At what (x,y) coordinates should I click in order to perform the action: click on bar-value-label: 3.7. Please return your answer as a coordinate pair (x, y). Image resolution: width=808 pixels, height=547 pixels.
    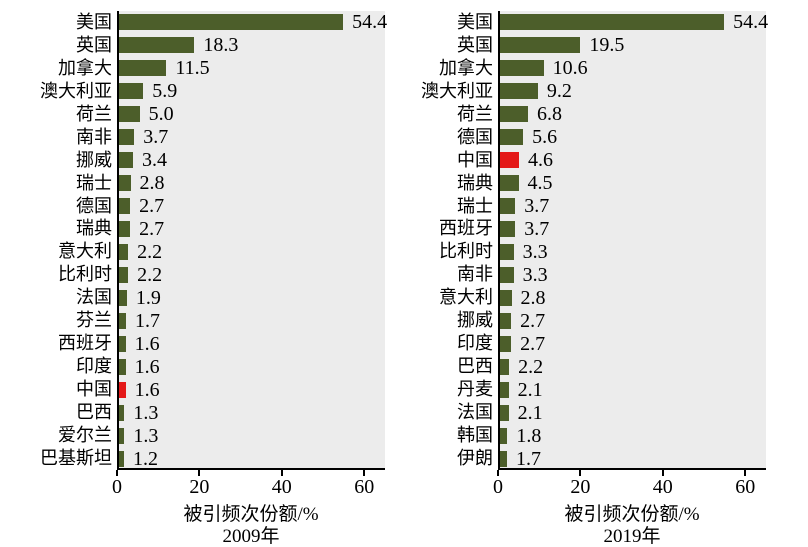
    Looking at the image, I should click on (156, 137).